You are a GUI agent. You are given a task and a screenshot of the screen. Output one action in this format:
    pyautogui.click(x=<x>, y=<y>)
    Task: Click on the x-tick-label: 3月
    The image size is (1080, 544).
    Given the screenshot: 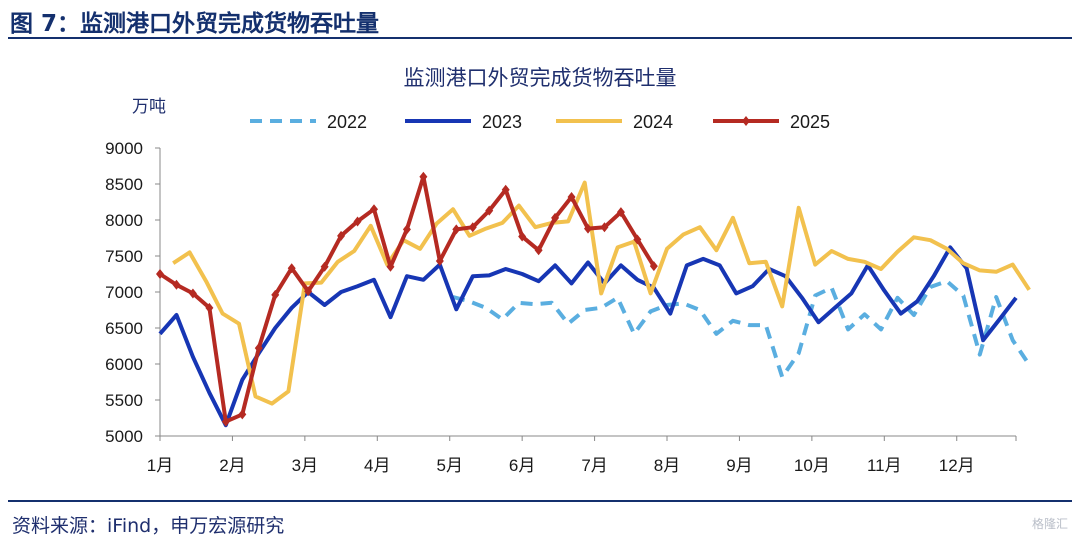 What is the action you would take?
    pyautogui.click(x=305, y=465)
    